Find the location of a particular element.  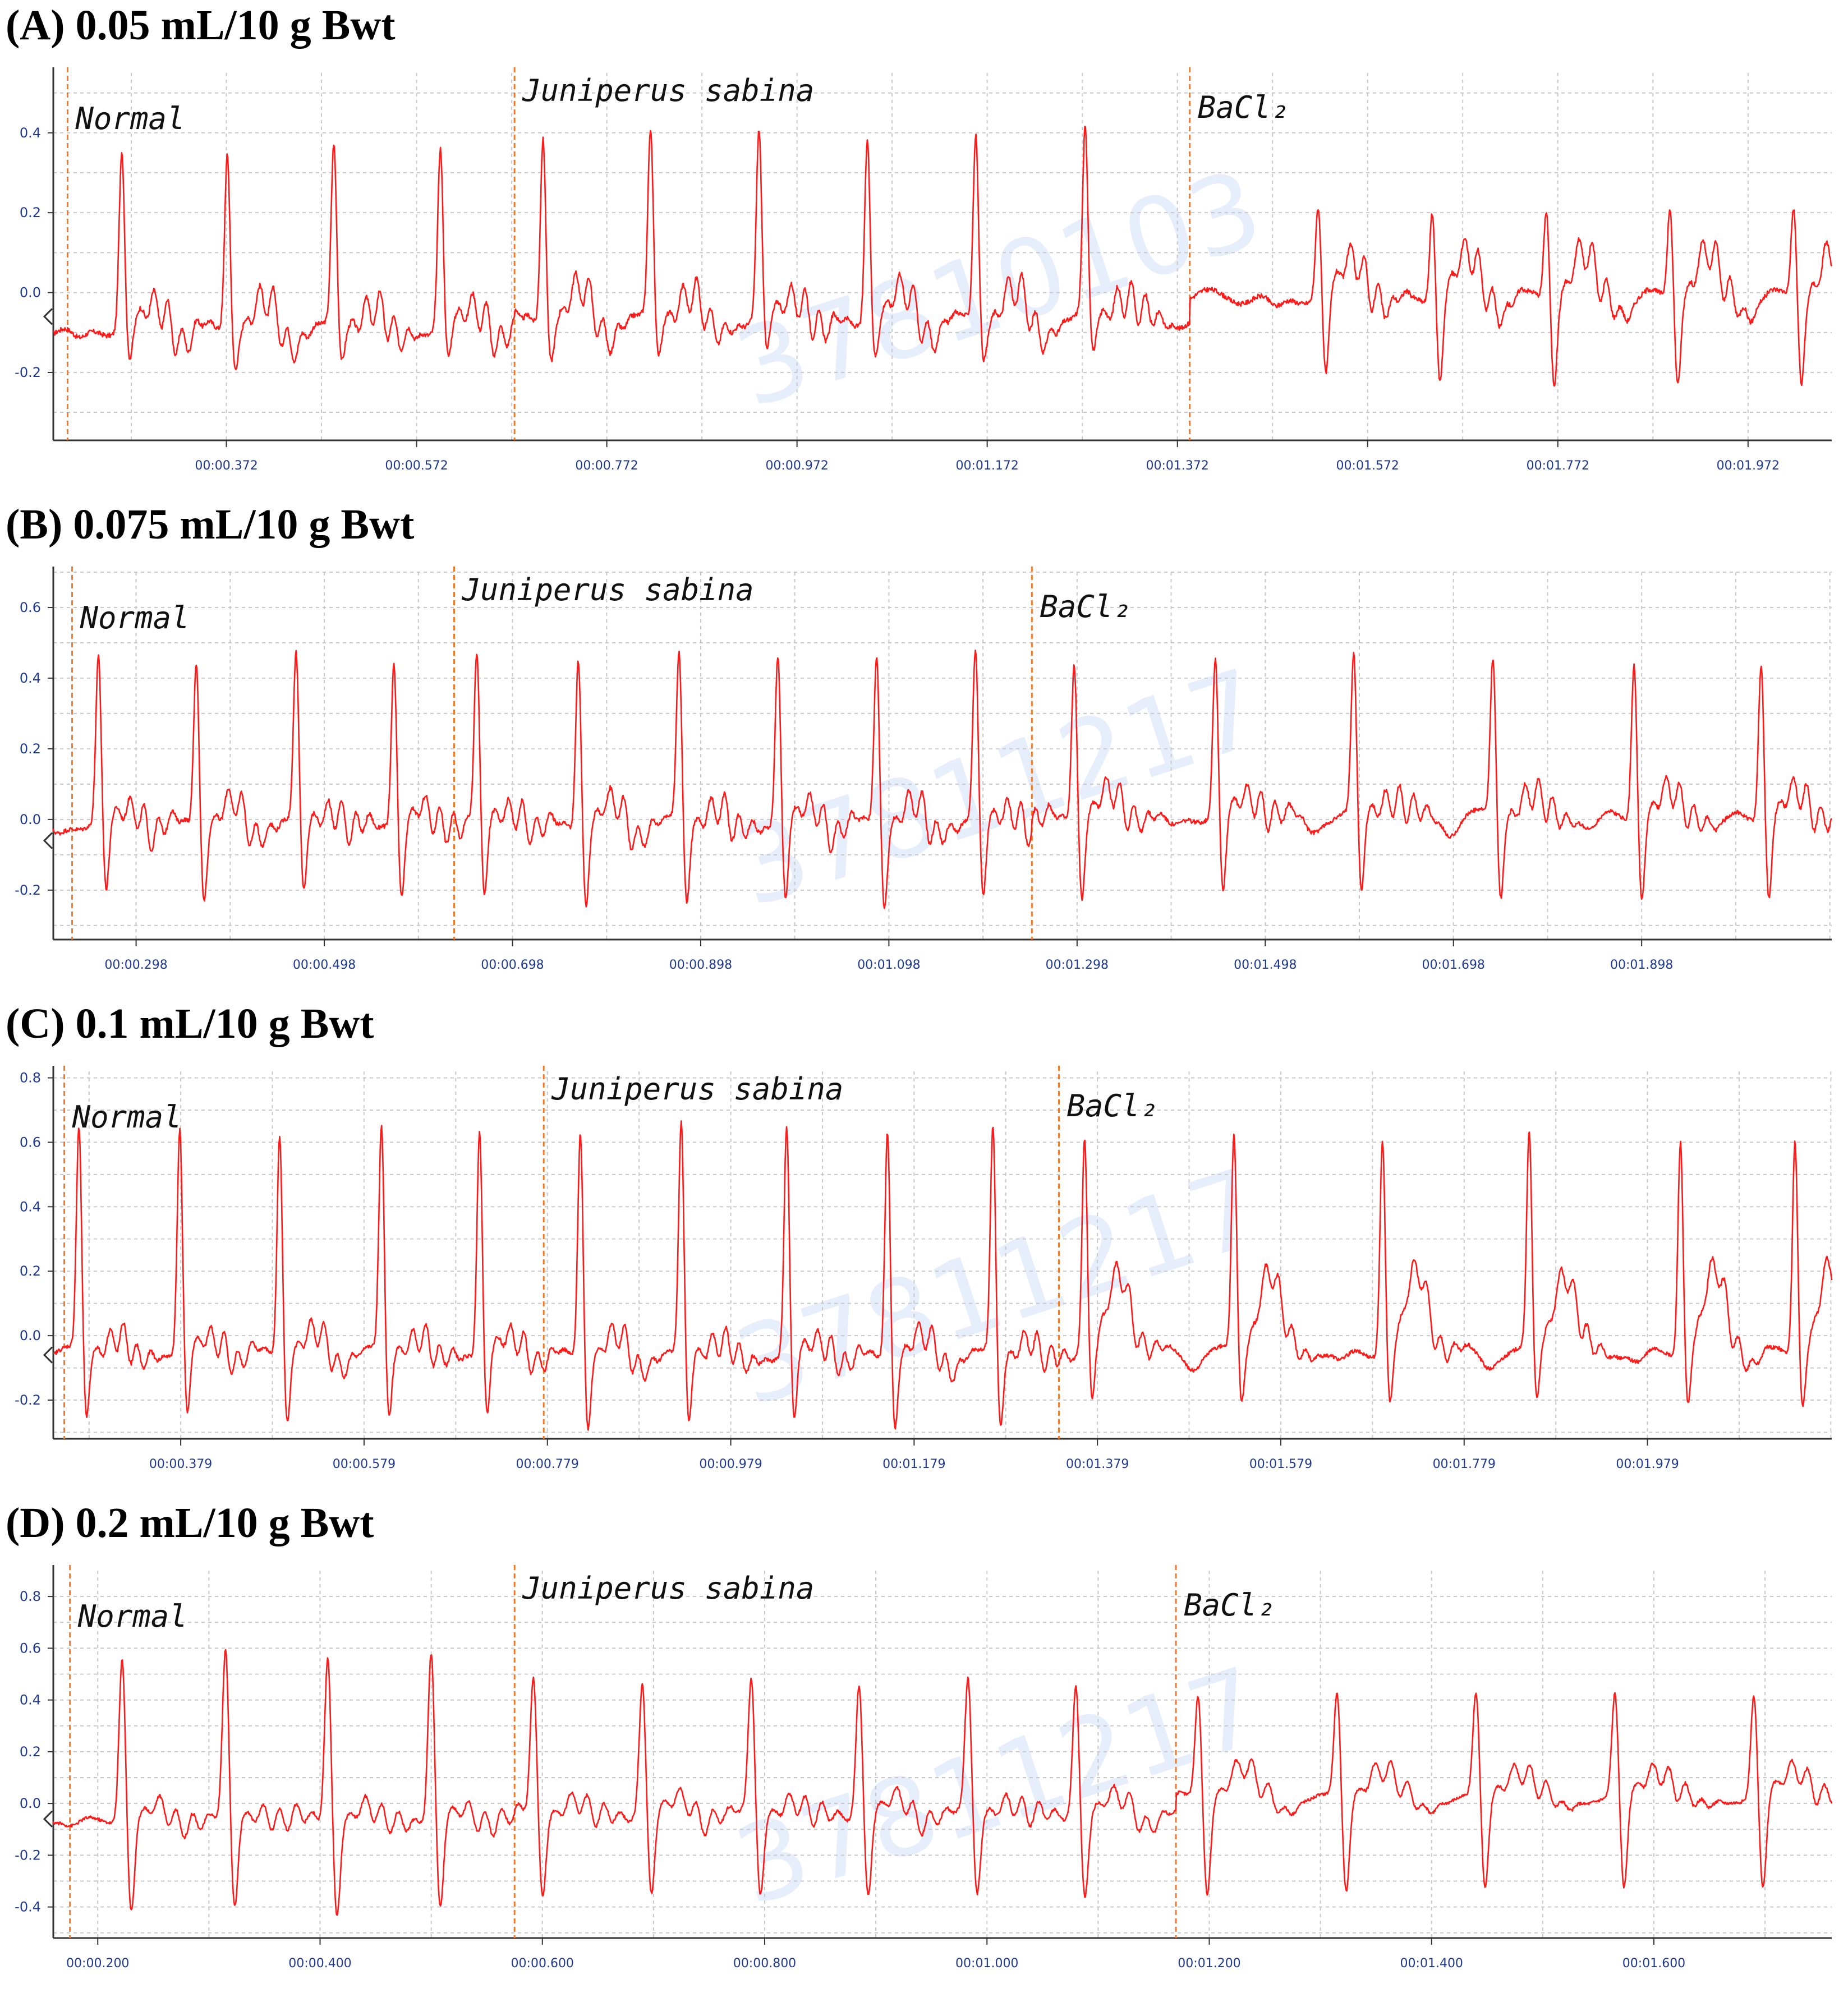

x-tick-label: 00:01.979 is located at coordinates (1647, 1464).